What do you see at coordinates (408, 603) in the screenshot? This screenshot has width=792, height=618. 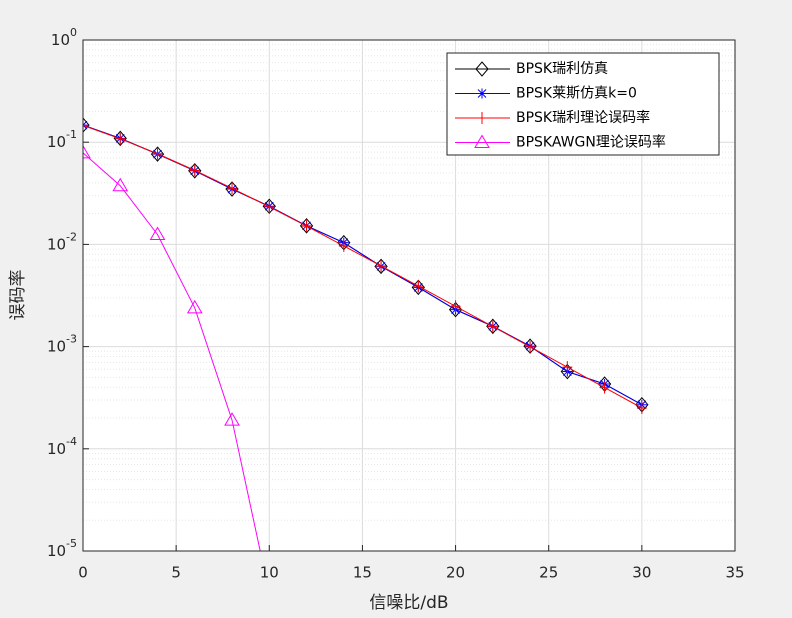 I see `x-axis-label: 信噪比/dB` at bounding box center [408, 603].